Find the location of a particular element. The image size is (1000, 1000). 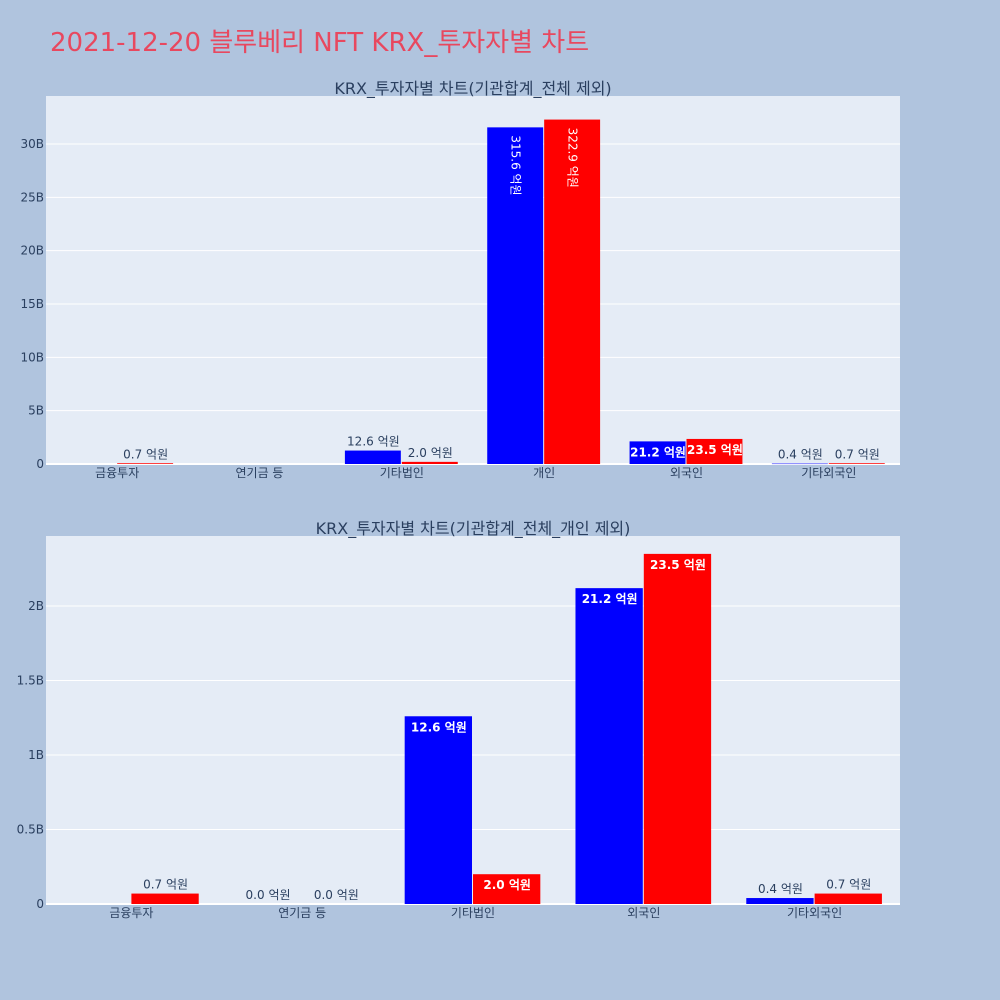

y-tick-label: 15B is located at coordinates (32, 304).